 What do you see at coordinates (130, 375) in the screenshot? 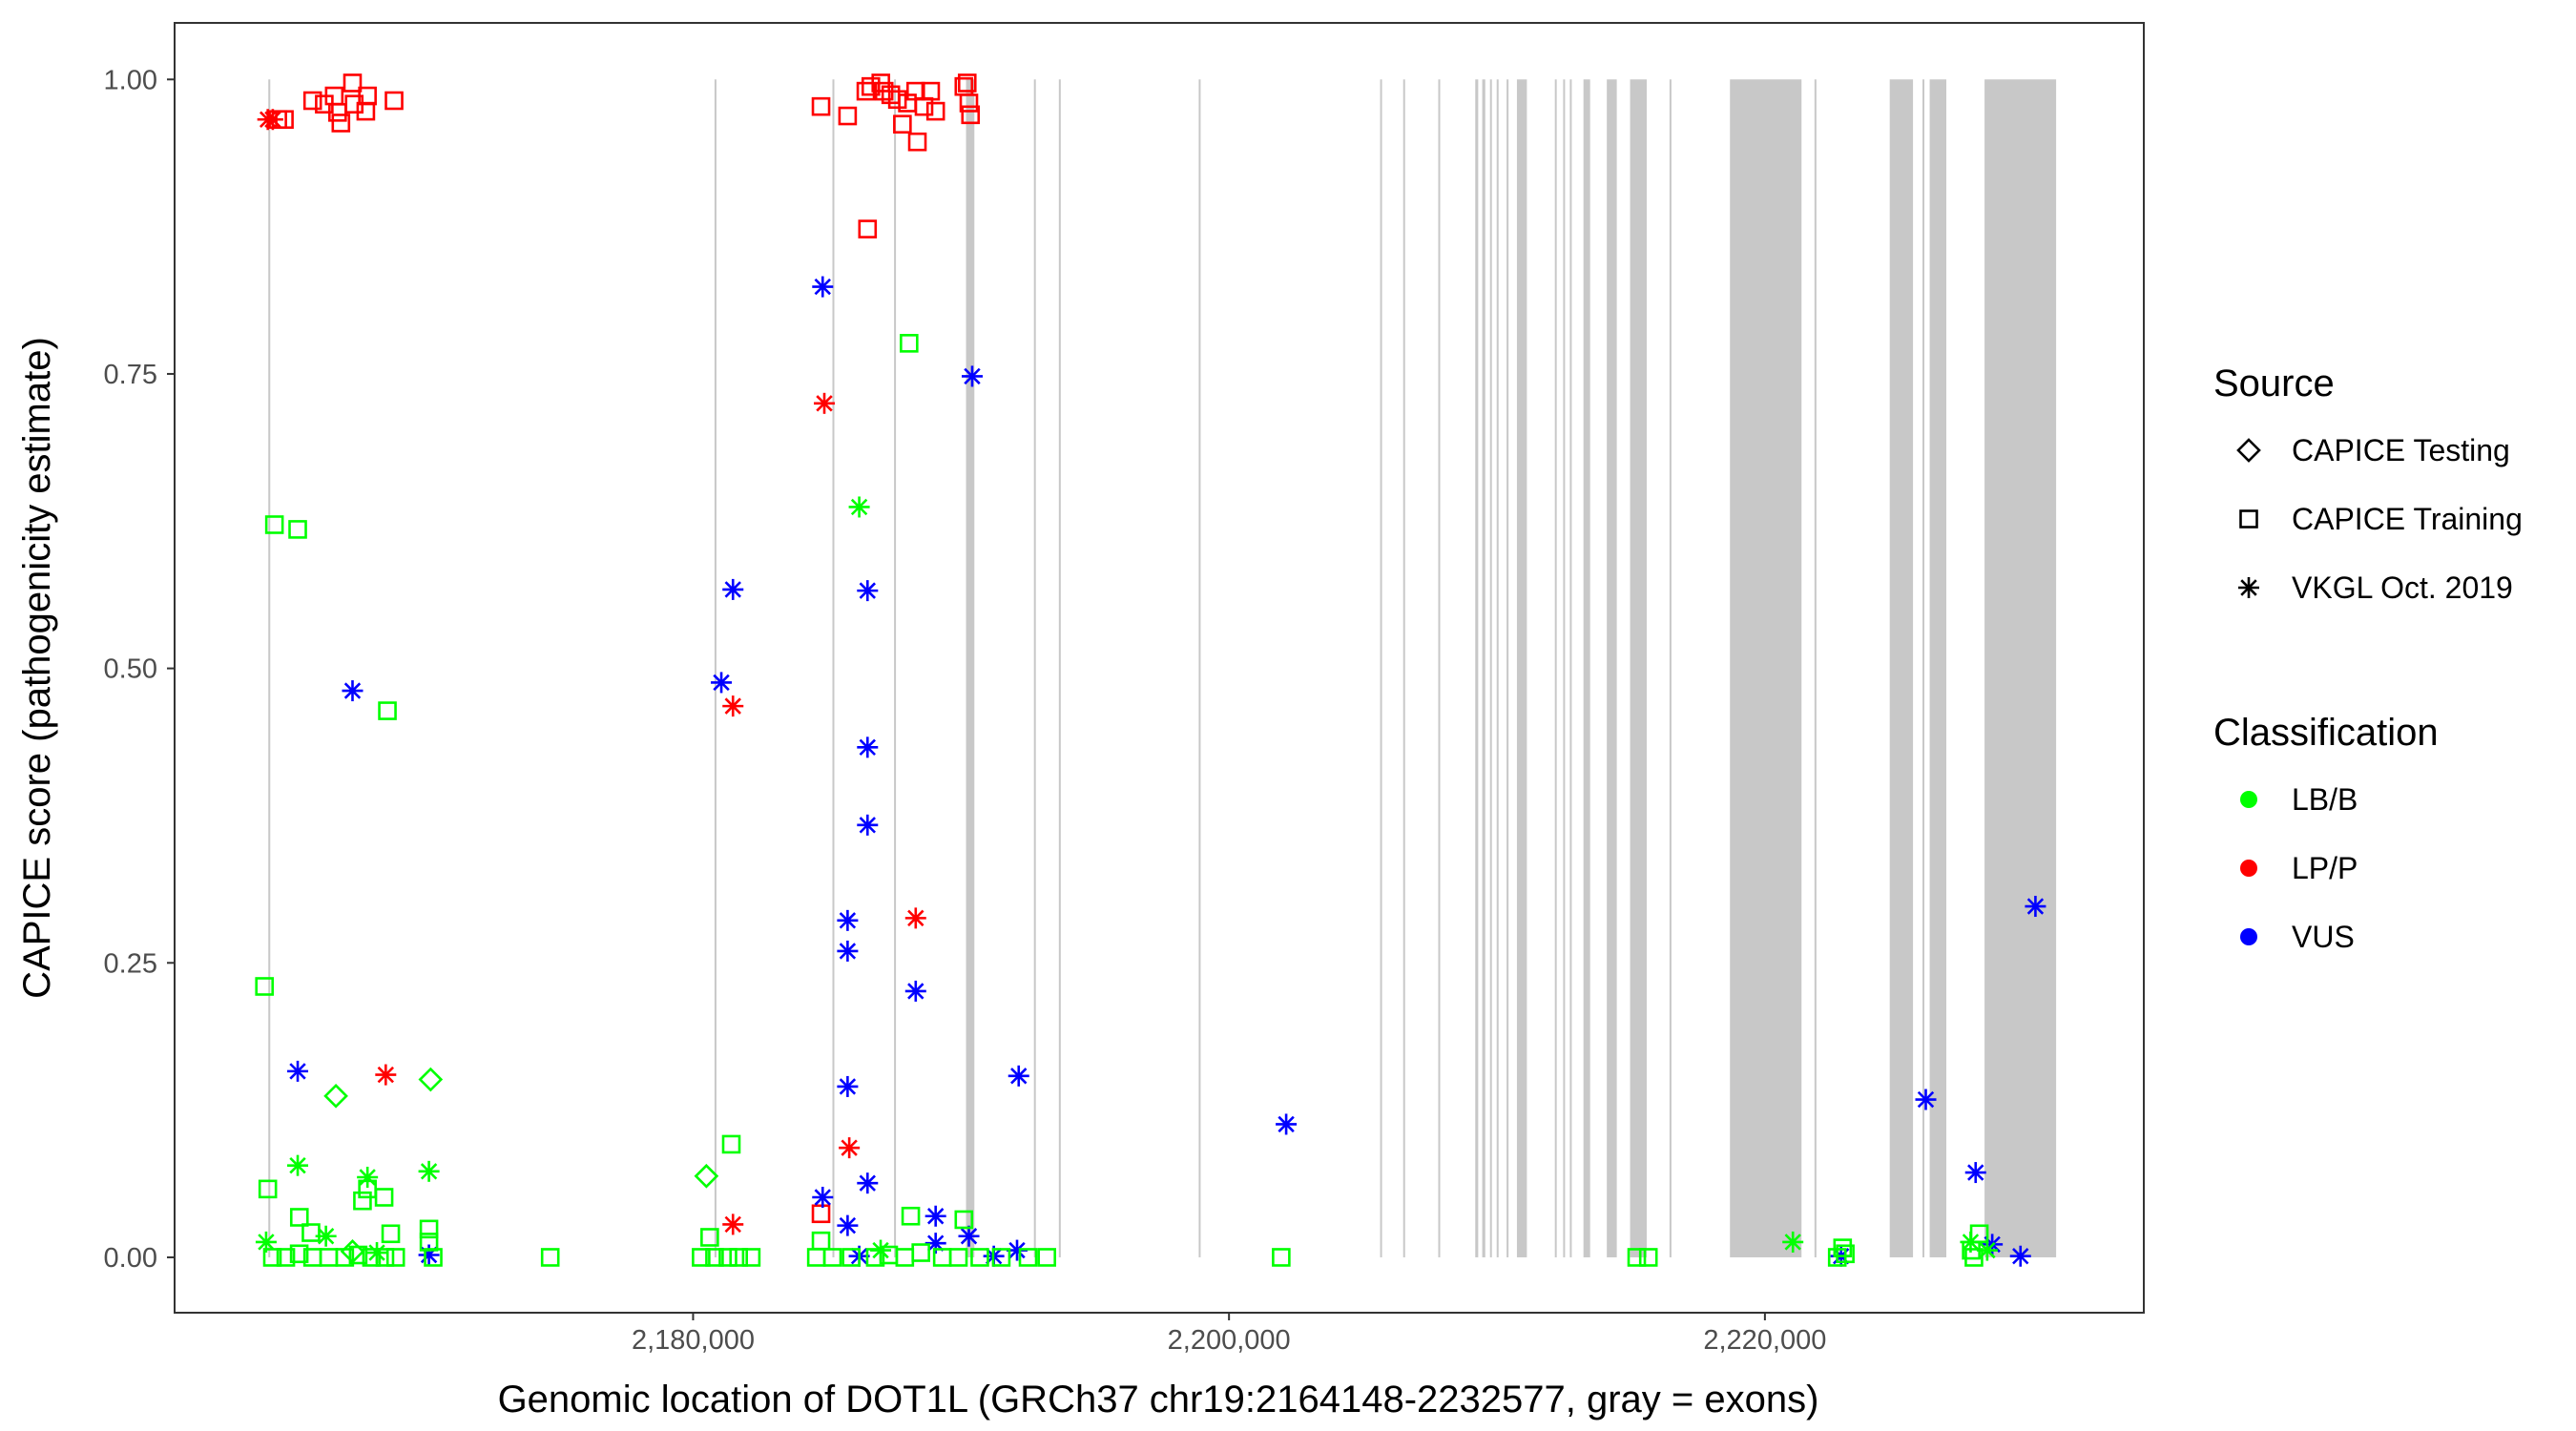
I see `y-tick-label: 0.75` at bounding box center [130, 375].